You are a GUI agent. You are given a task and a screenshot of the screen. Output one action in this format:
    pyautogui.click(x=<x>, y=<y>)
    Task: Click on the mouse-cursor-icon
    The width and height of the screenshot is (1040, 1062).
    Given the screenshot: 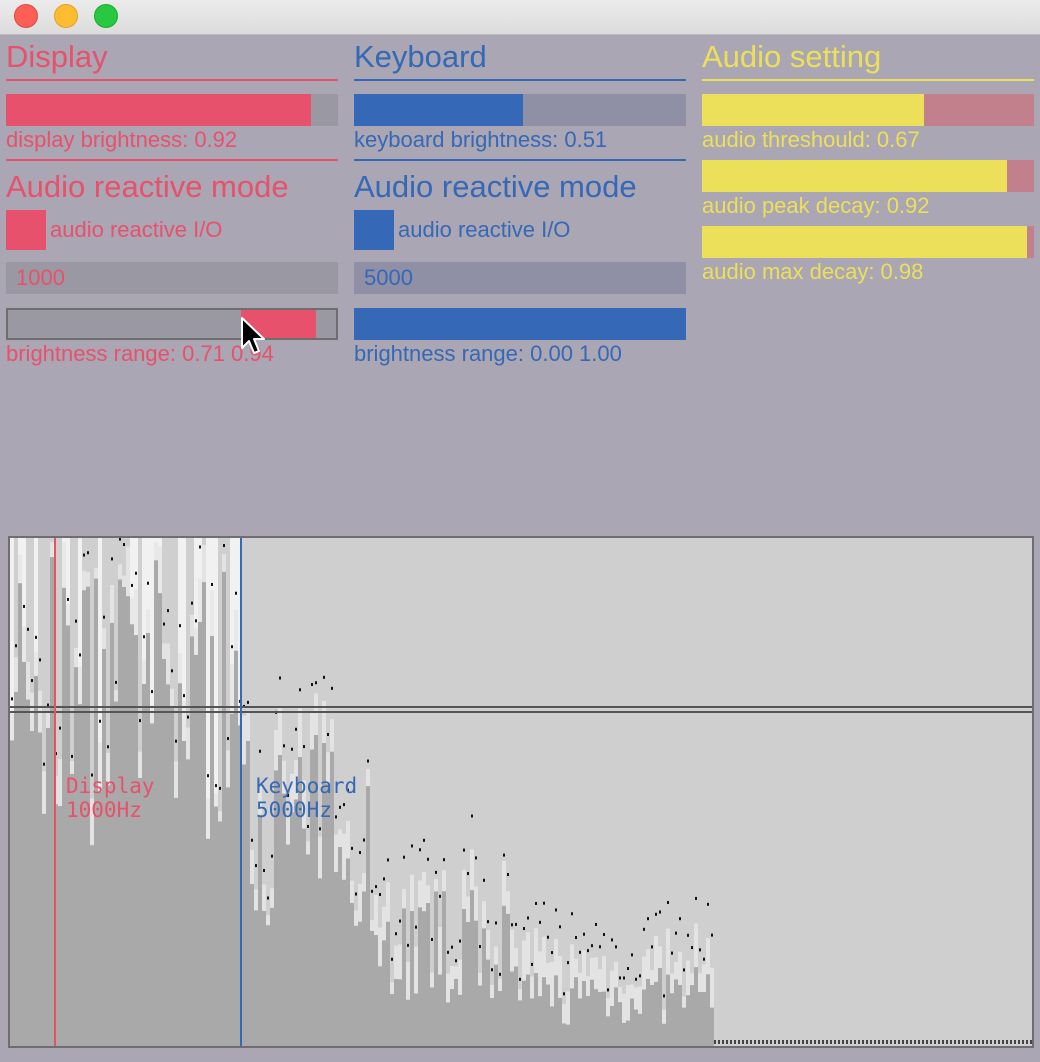 What is the action you would take?
    pyautogui.click(x=253, y=335)
    